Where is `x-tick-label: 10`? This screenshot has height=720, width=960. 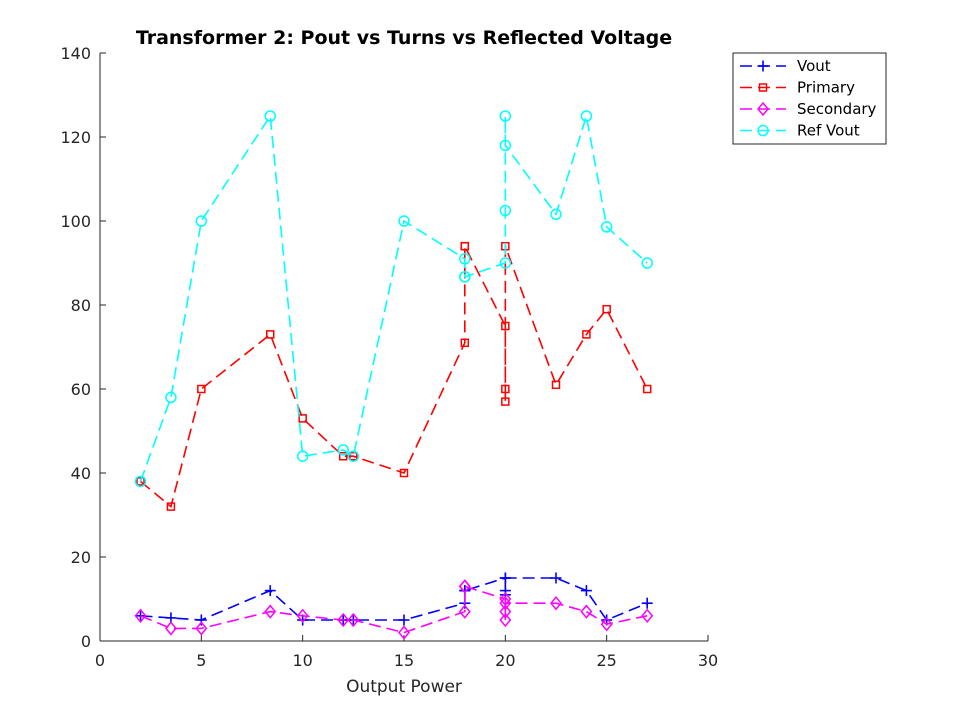 x-tick-label: 10 is located at coordinates (302, 660).